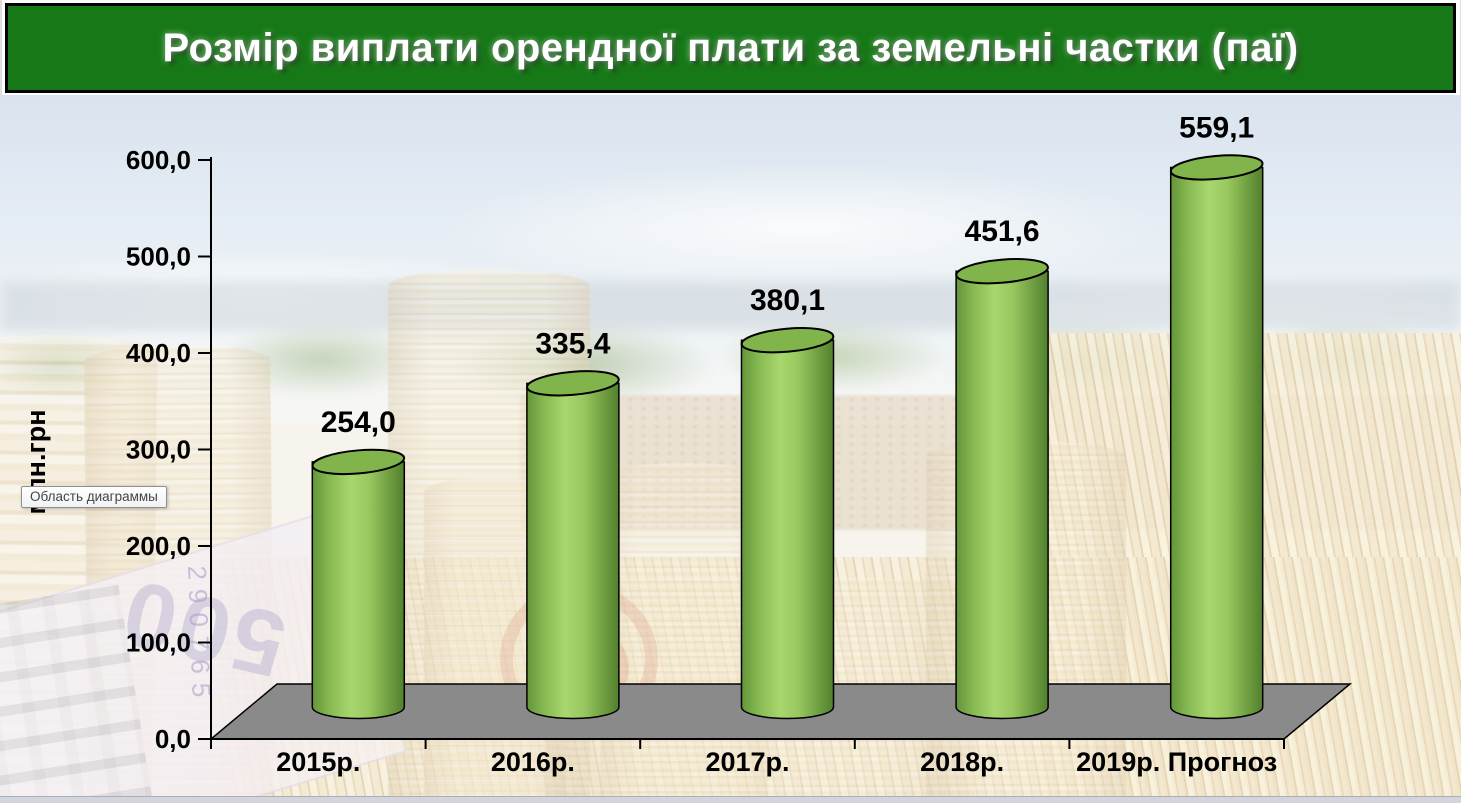 The image size is (1461, 803). What do you see at coordinates (533, 762) in the screenshot?
I see `x-category-label: 2016р.` at bounding box center [533, 762].